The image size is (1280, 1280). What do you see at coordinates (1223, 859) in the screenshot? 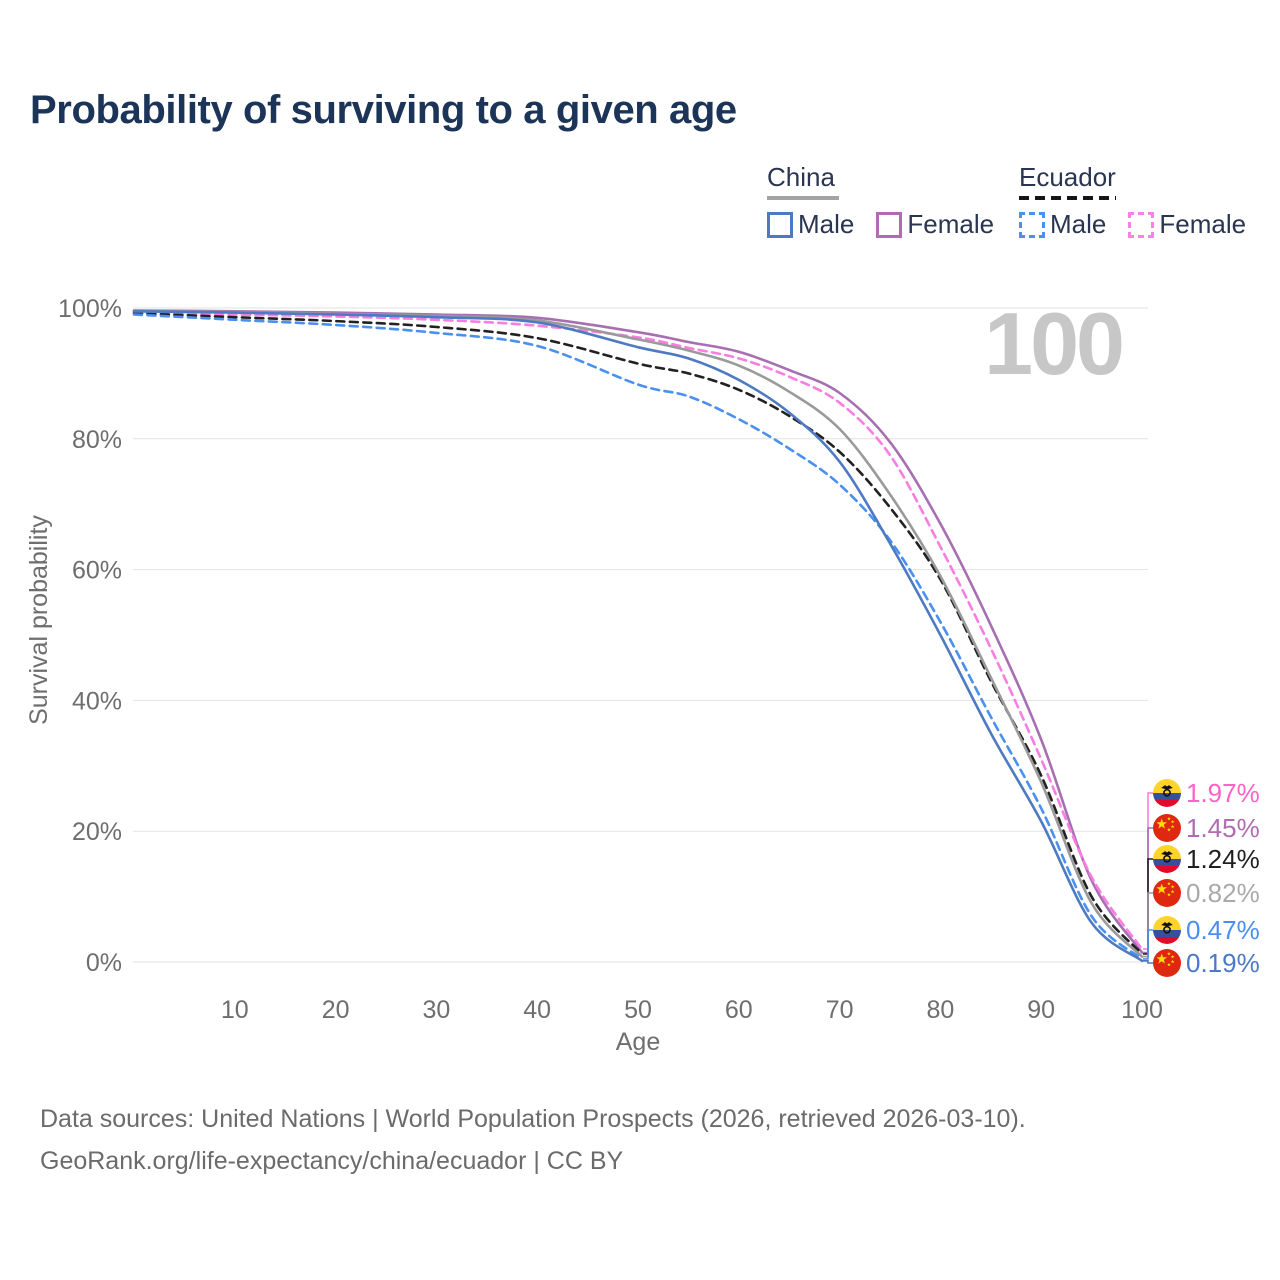
I see `end-label-value: 1.24%` at bounding box center [1223, 859].